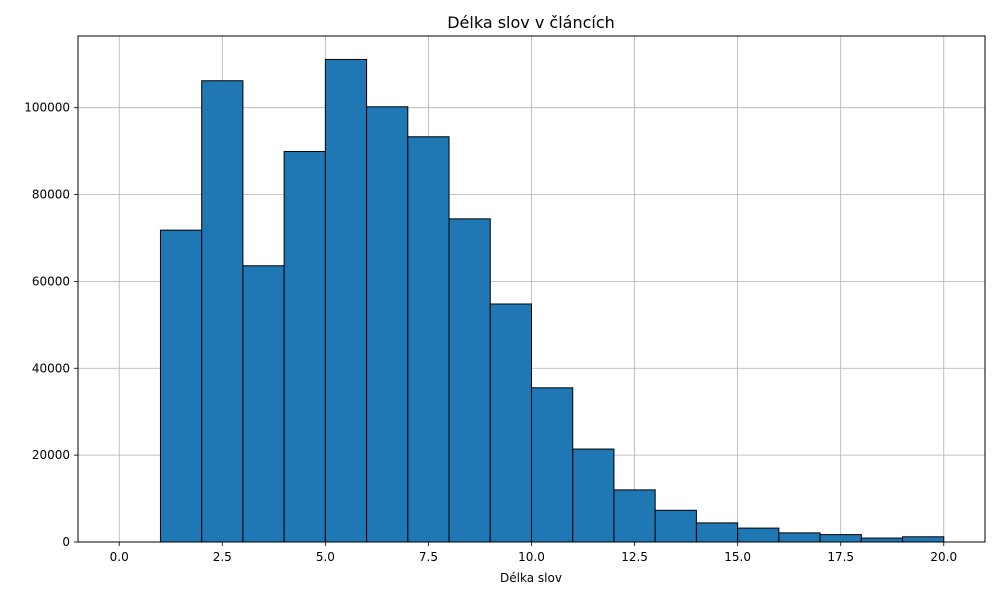 This screenshot has width=1000, height=600. What do you see at coordinates (51, 281) in the screenshot?
I see `y-tick-label: 60000` at bounding box center [51, 281].